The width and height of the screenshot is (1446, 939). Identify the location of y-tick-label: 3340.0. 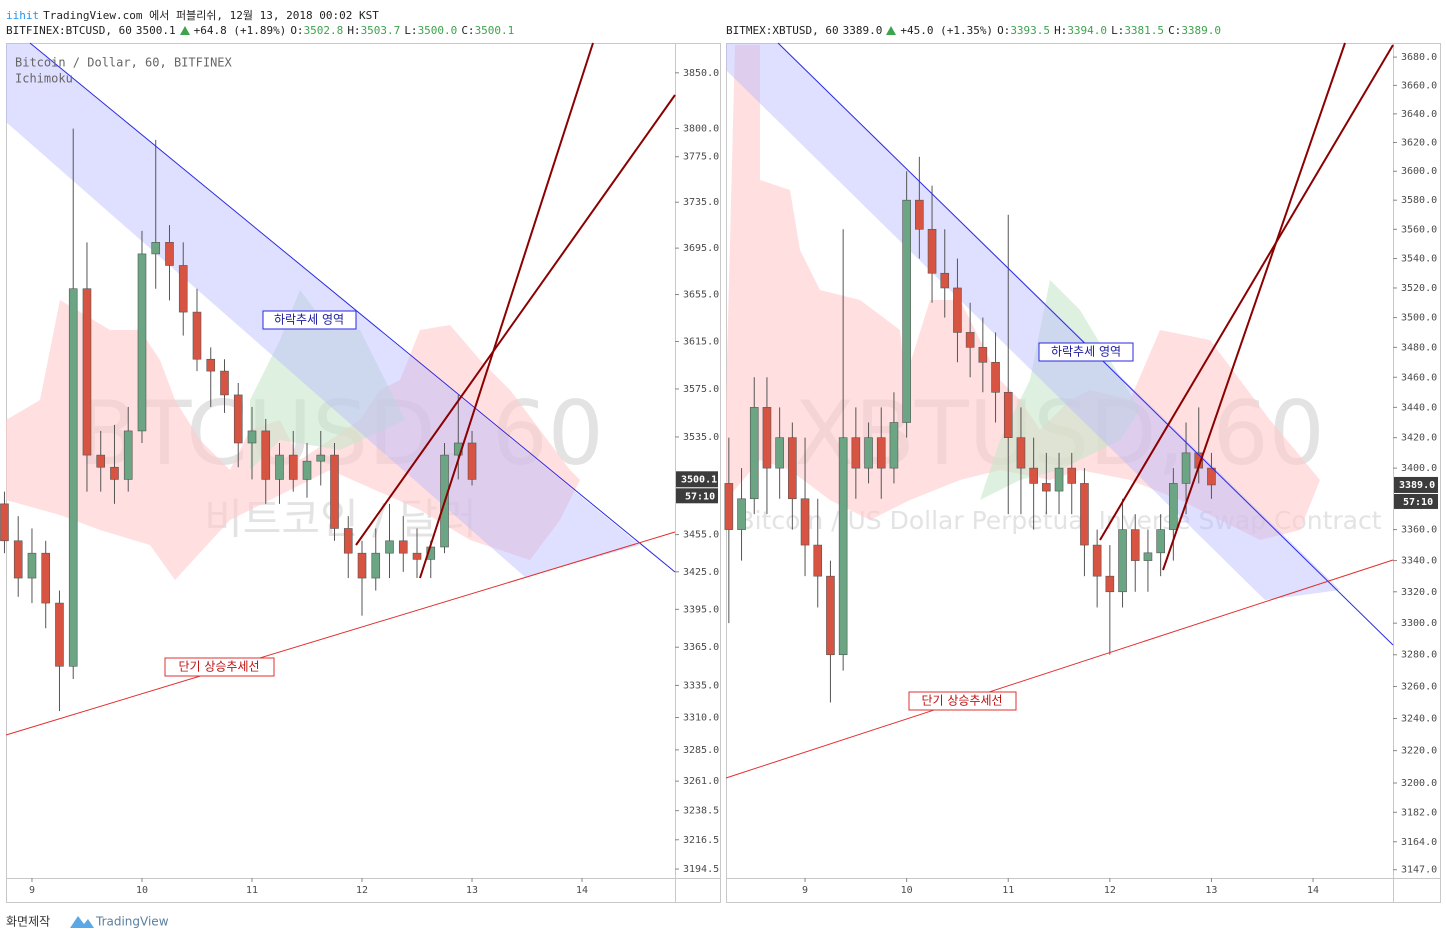
(1419, 561).